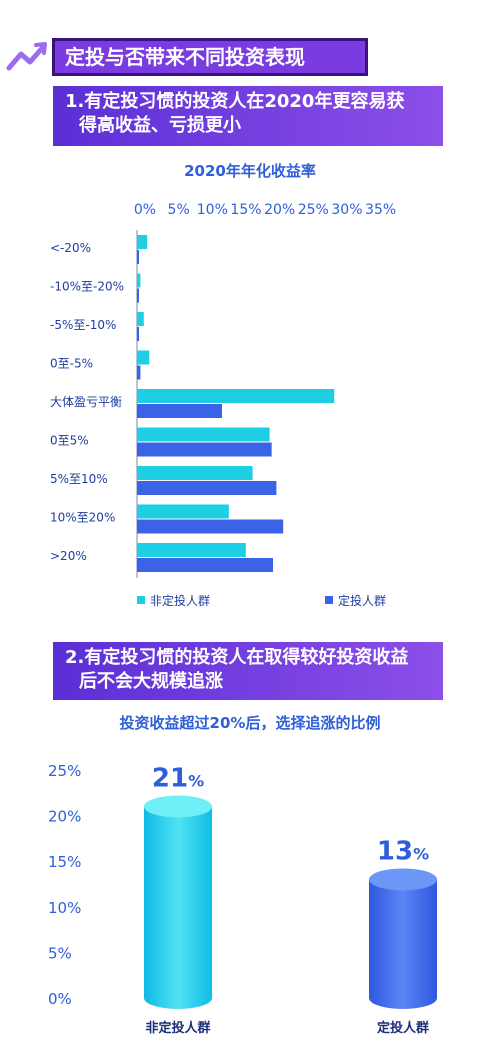  Describe the element at coordinates (87, 287) in the screenshot. I see `category-label: -10%至-20%` at that location.